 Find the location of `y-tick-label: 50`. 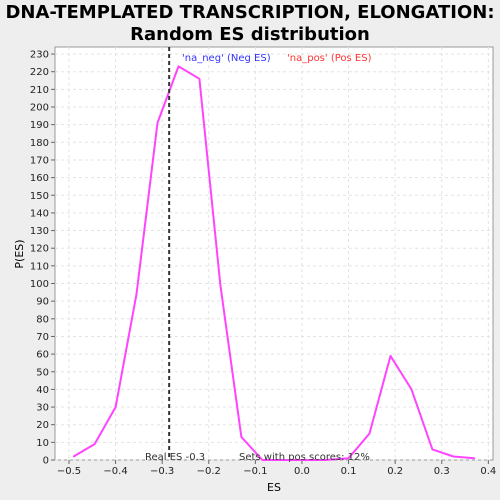

y-tick-label: 50 is located at coordinates (42, 372).